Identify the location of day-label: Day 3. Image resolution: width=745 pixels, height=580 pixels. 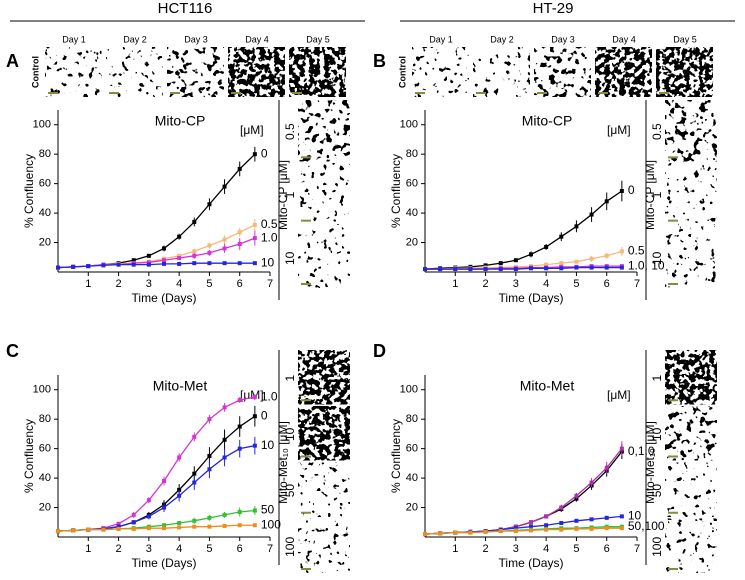
(563, 39).